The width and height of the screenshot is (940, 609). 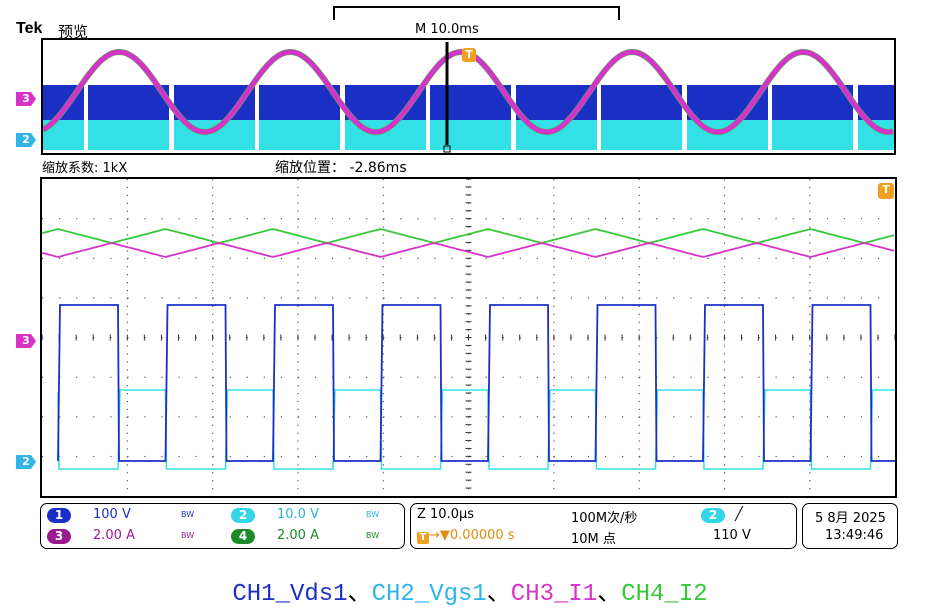 What do you see at coordinates (188, 514) in the screenshot?
I see `ch1-bw-icon: BW` at bounding box center [188, 514].